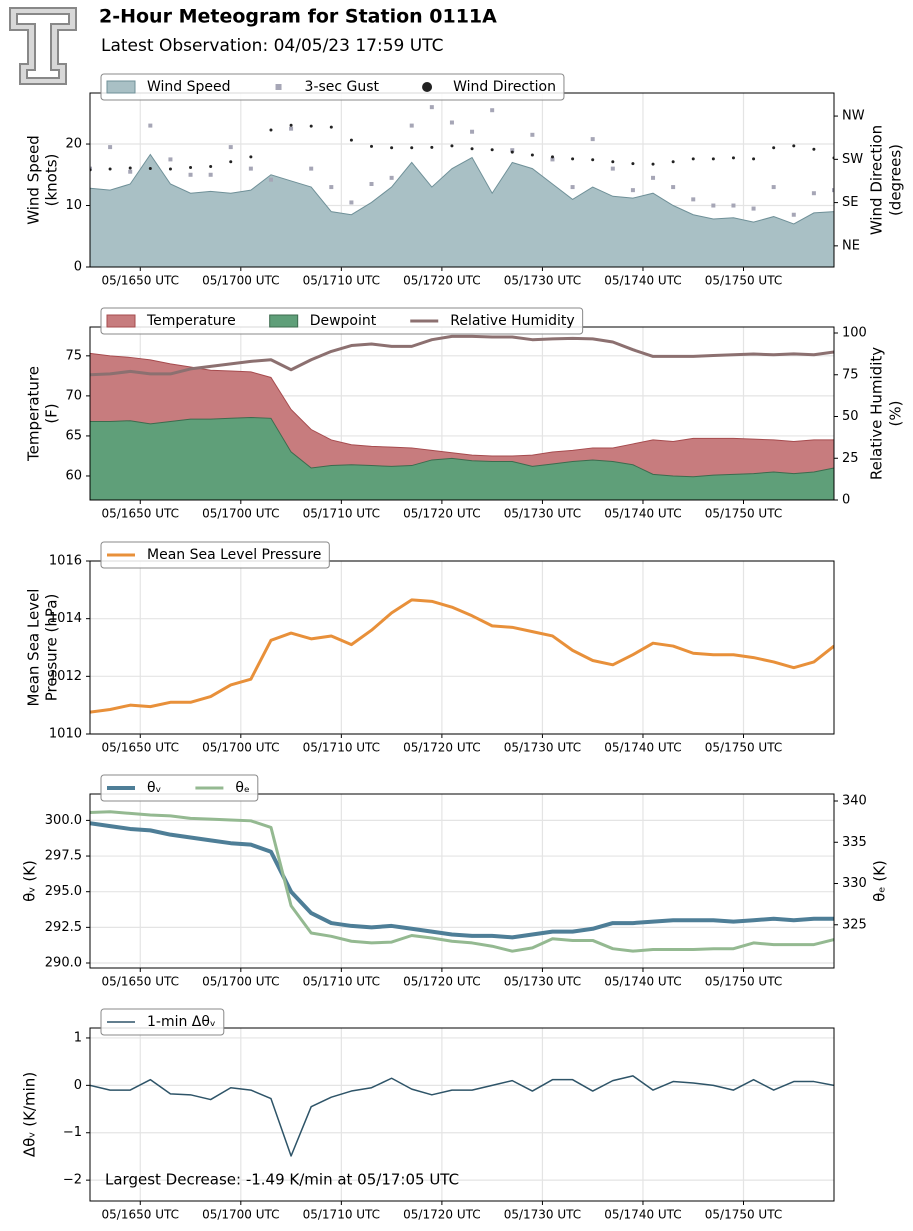  I want to click on legend-label: Mean Sea Level Pressure, so click(234, 555).